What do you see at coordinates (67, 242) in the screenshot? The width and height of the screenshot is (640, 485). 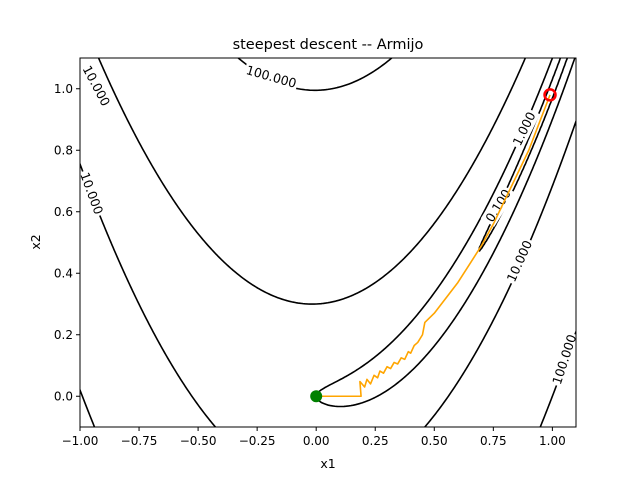 I see `y-axis-ticks: 0.0 0.2 0.4 0.6 0.8 1.0` at bounding box center [67, 242].